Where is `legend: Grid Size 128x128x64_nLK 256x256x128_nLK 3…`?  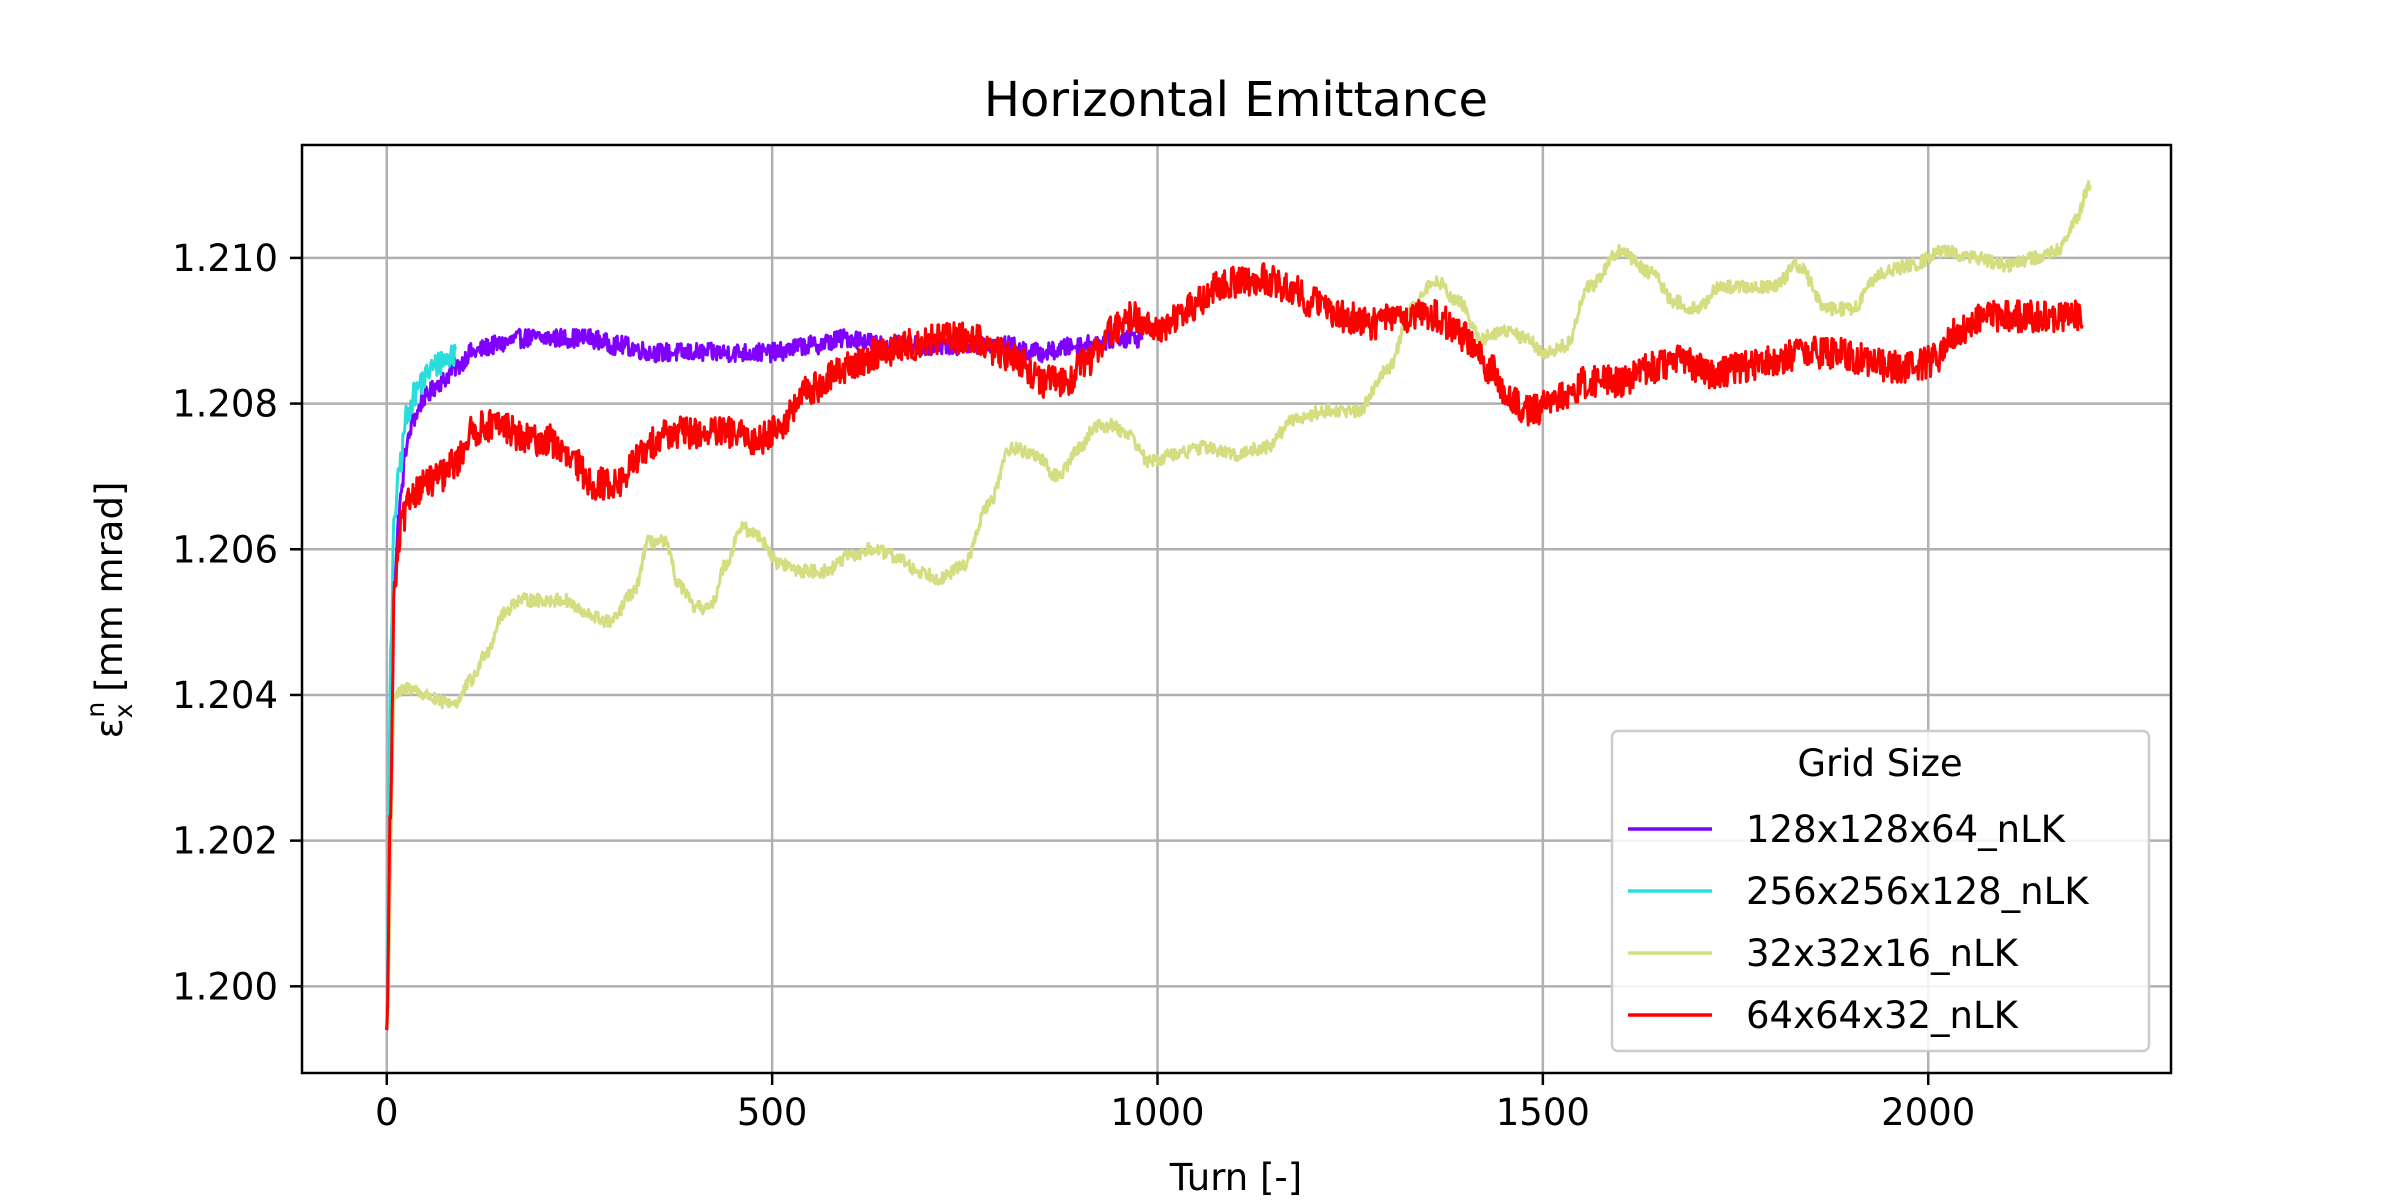 legend: Grid Size 128x128x64_nLK 256x256x128_nLK 3… is located at coordinates (1880, 891).